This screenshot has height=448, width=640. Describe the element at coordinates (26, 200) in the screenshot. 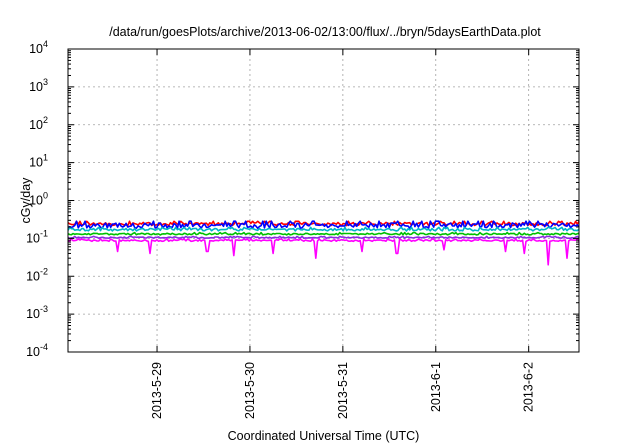

I see `y-axis-label: cGy/day` at that location.